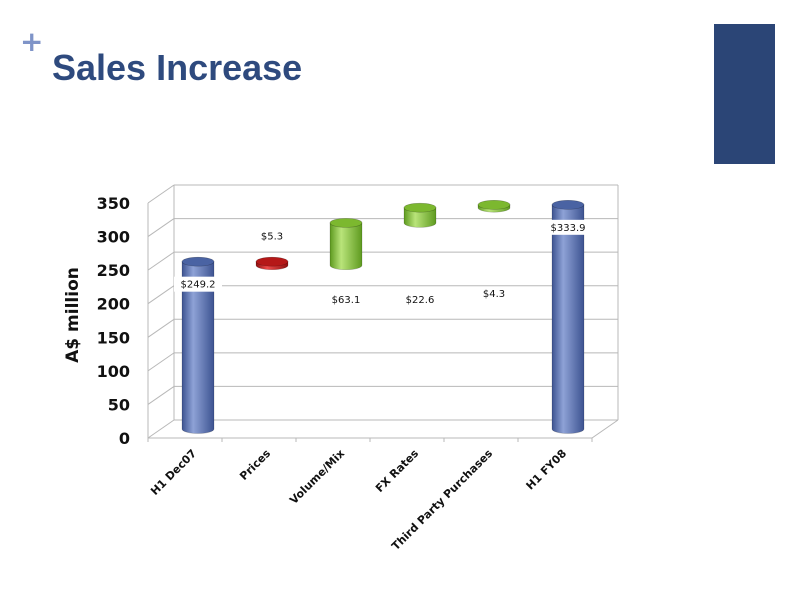 The height and width of the screenshot is (600, 800). I want to click on slide-title: Sales Increase, so click(177, 67).